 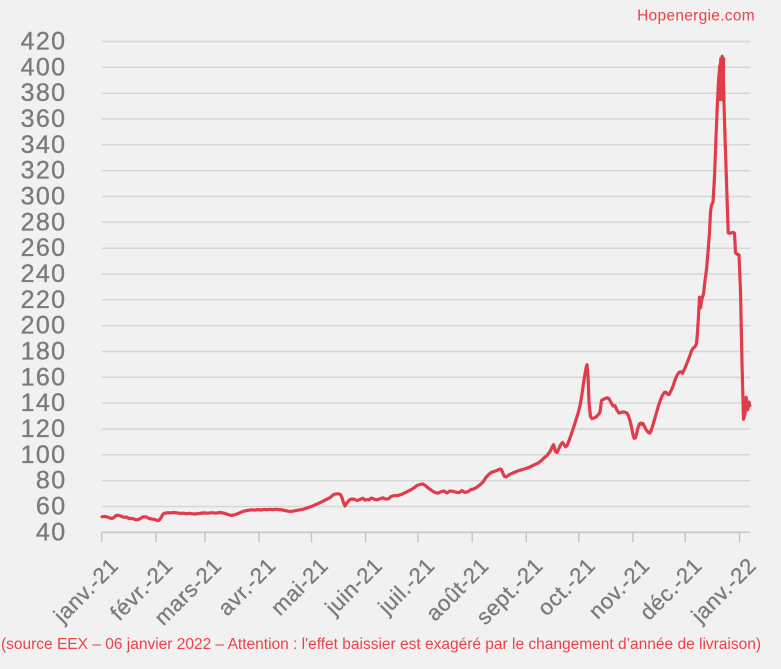 I want to click on svg-text: 160, so click(x=44, y=377).